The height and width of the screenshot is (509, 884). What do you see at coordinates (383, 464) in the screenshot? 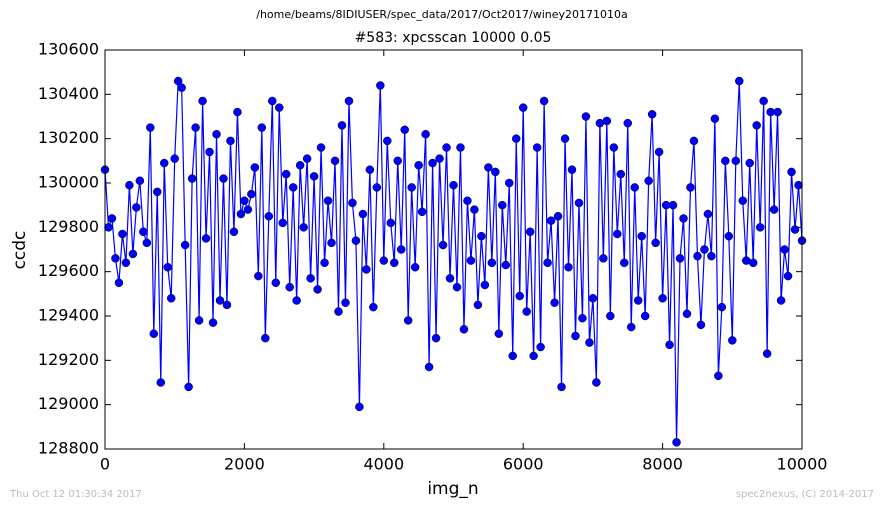
I see `x-tick-label: 4000` at bounding box center [383, 464].